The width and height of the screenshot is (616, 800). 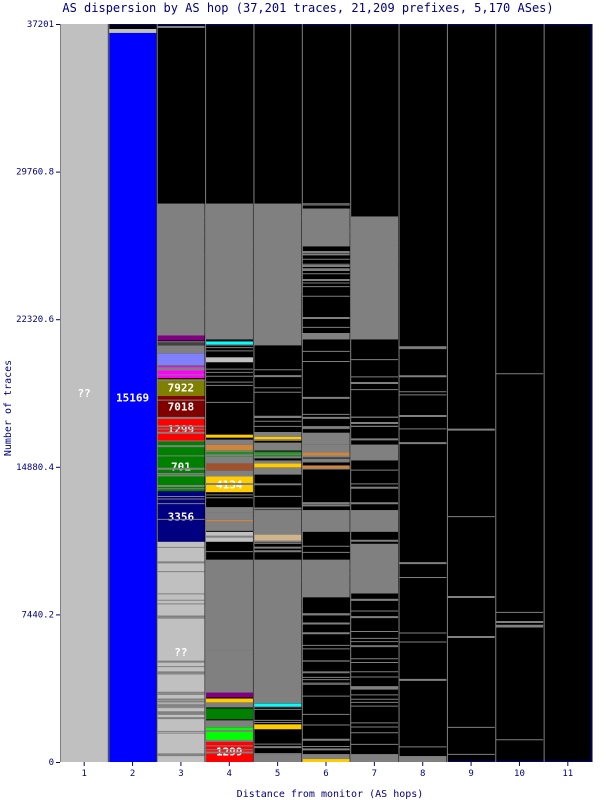 I want to click on x-axis: 1 2 3 4 5 6 7 8 9 10 11, so click(x=327, y=770).